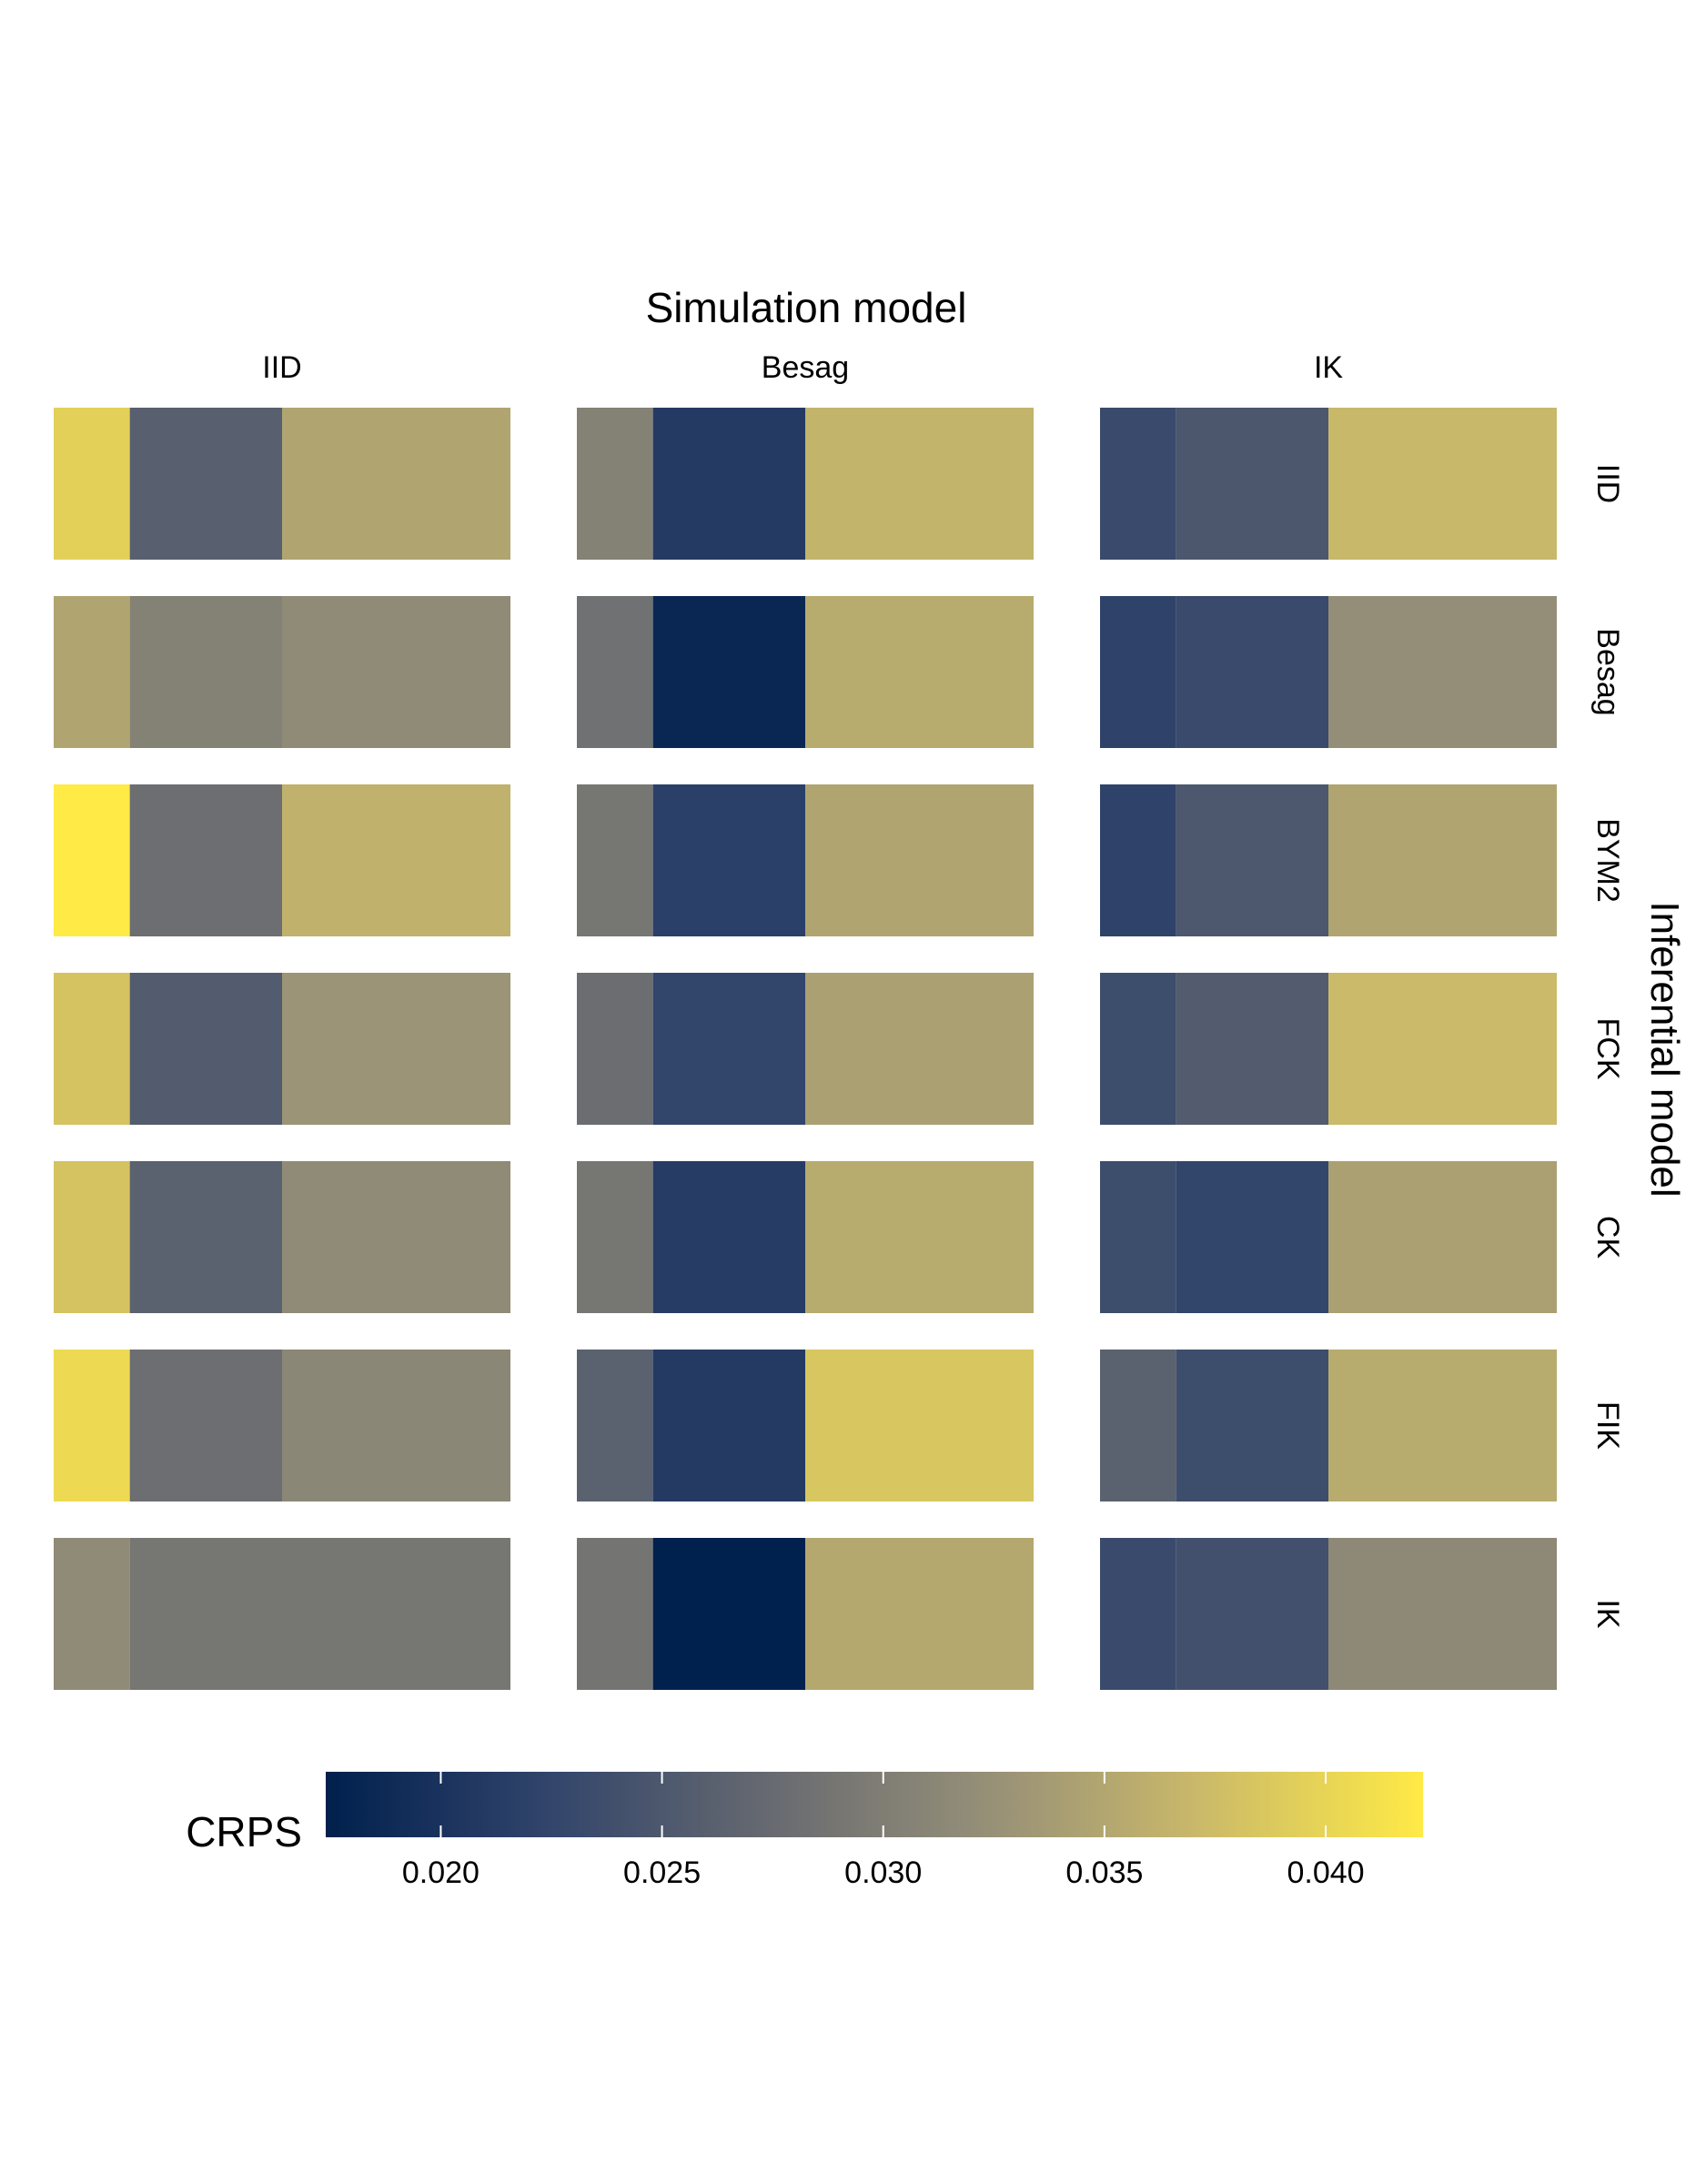  Describe the element at coordinates (1325, 1873) in the screenshot. I see `colorbar-tick-label: 0.040` at that location.